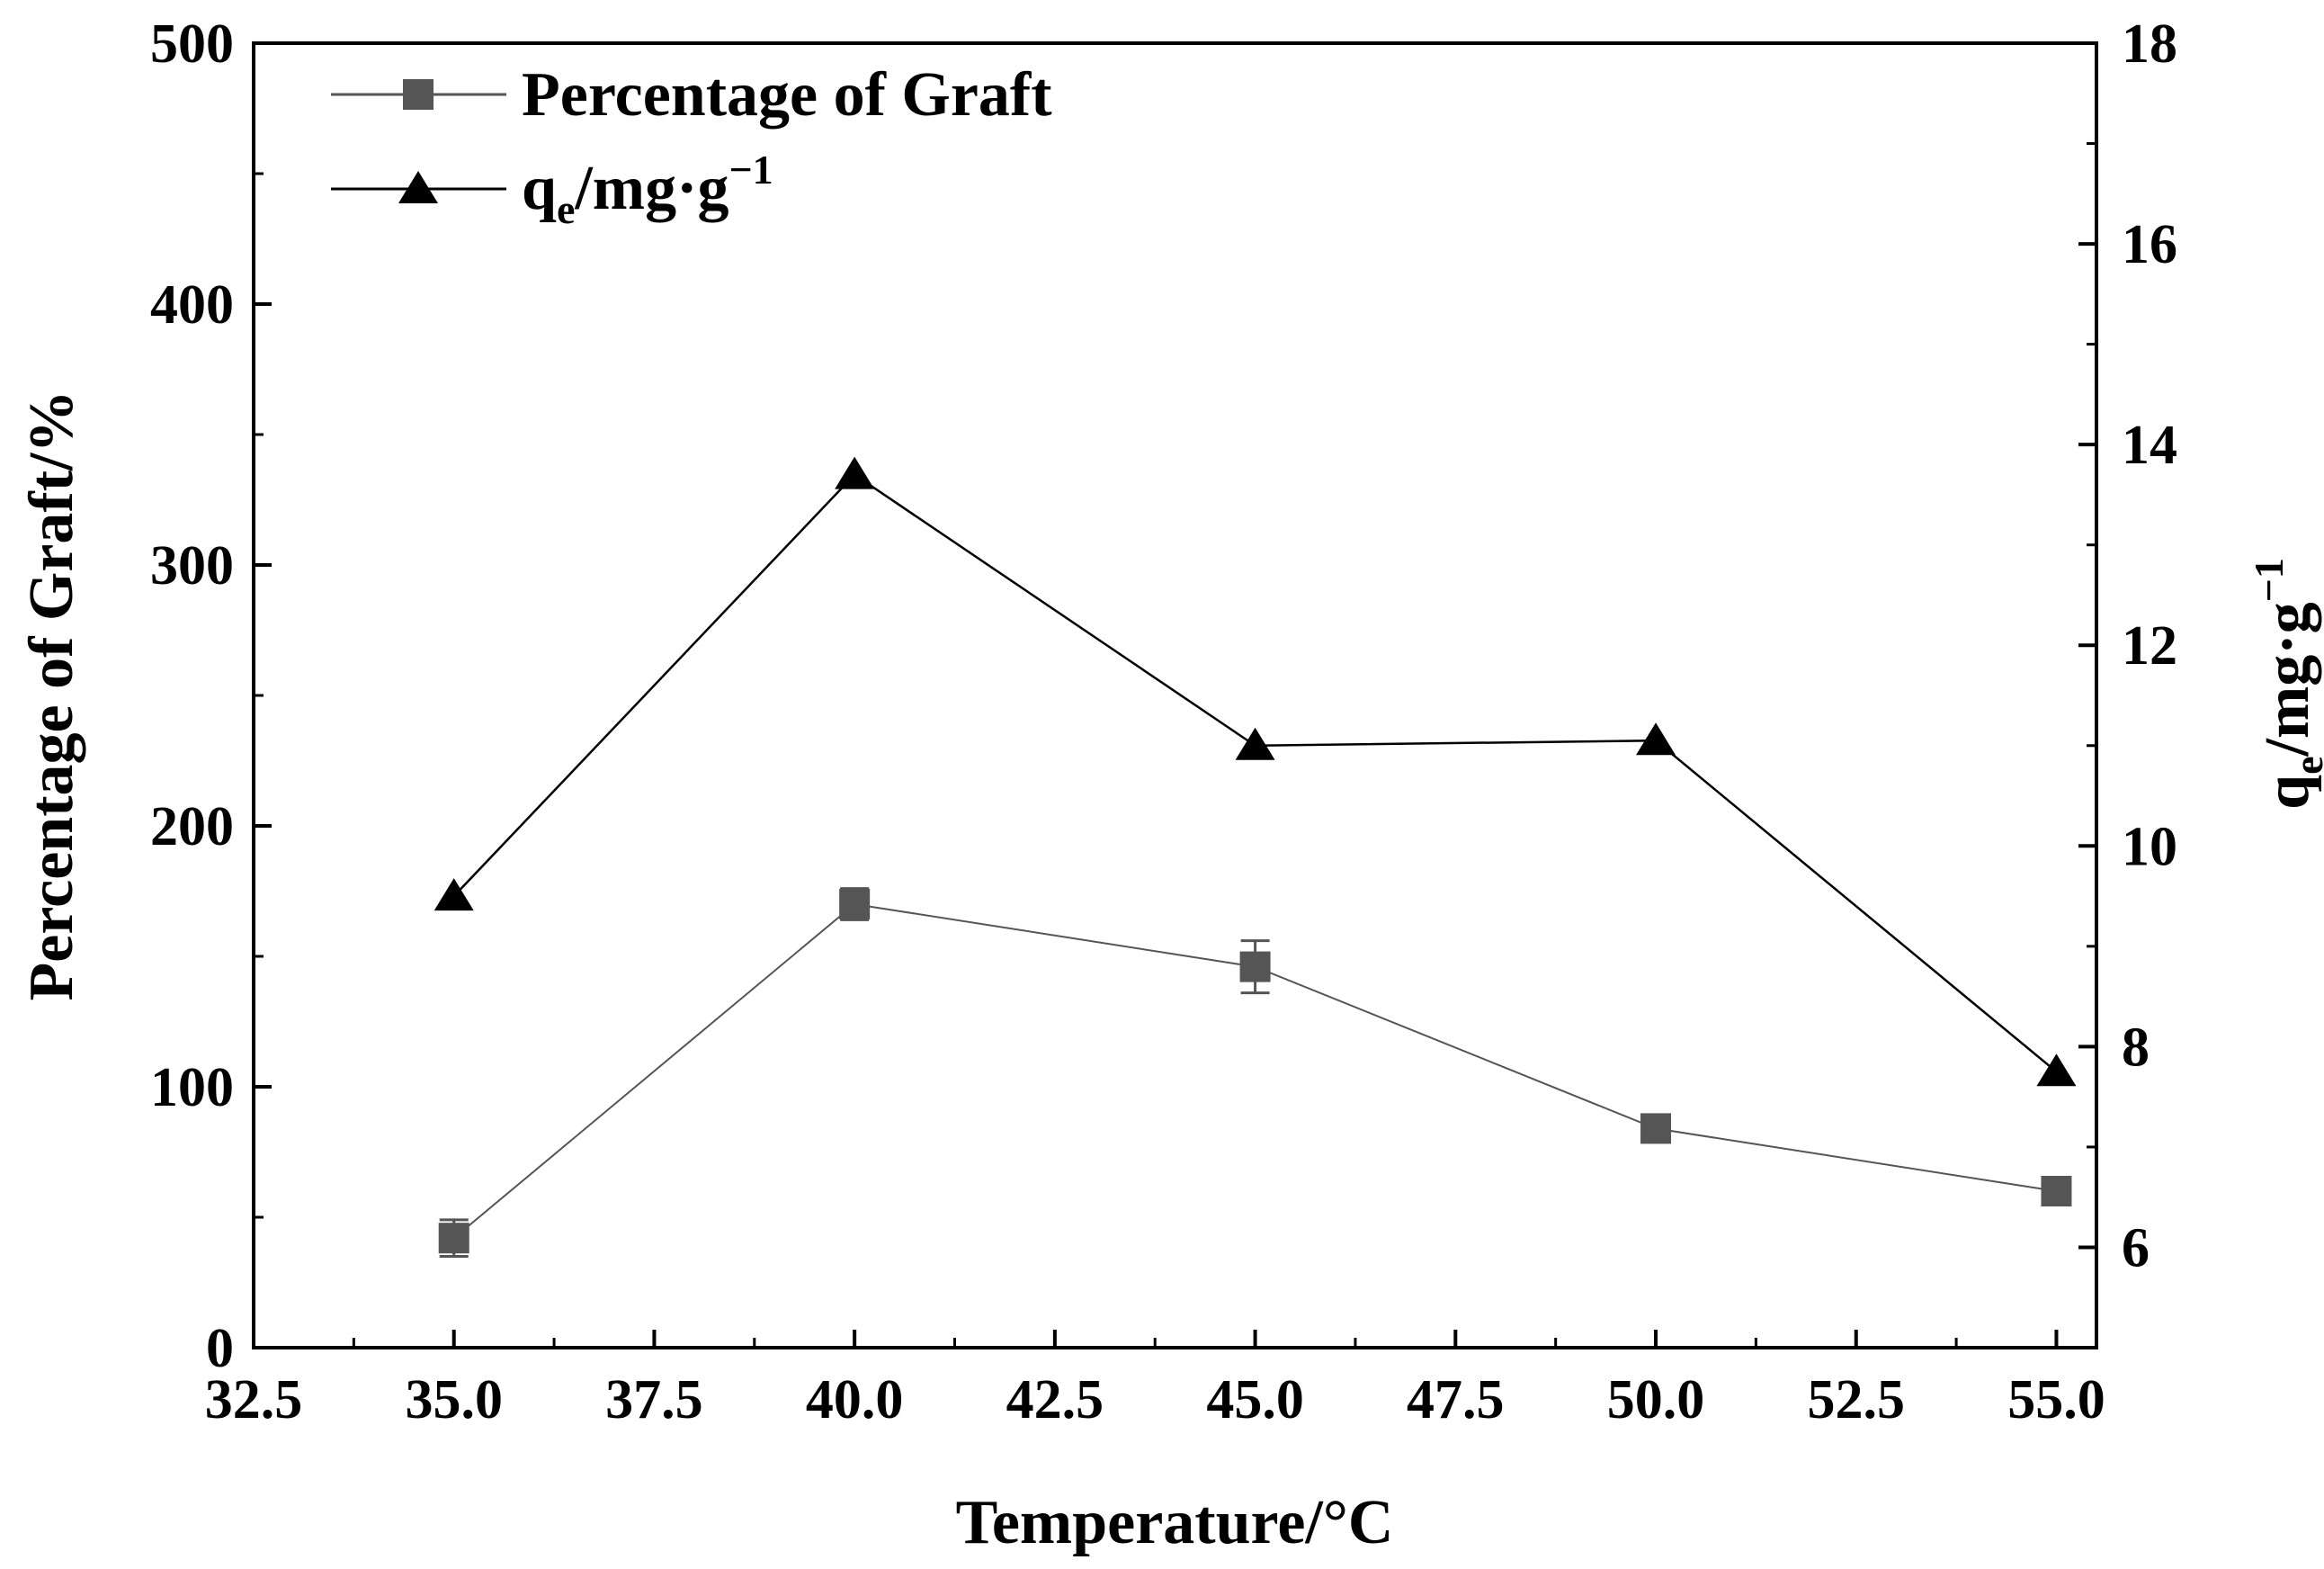  I want to click on x-tick-label: 40.0, so click(855, 1399).